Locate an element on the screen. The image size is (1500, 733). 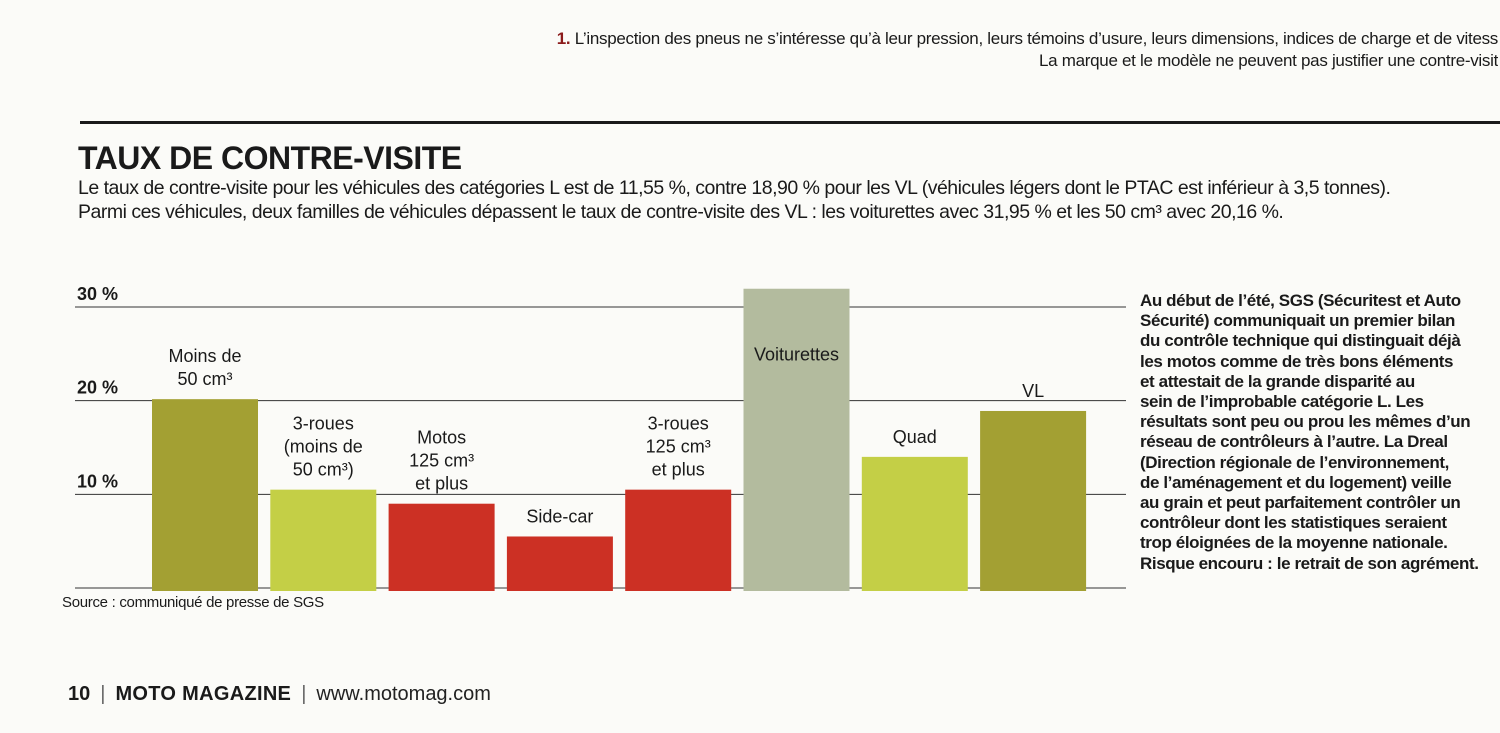
footnote-number: 1. is located at coordinates (563, 38).